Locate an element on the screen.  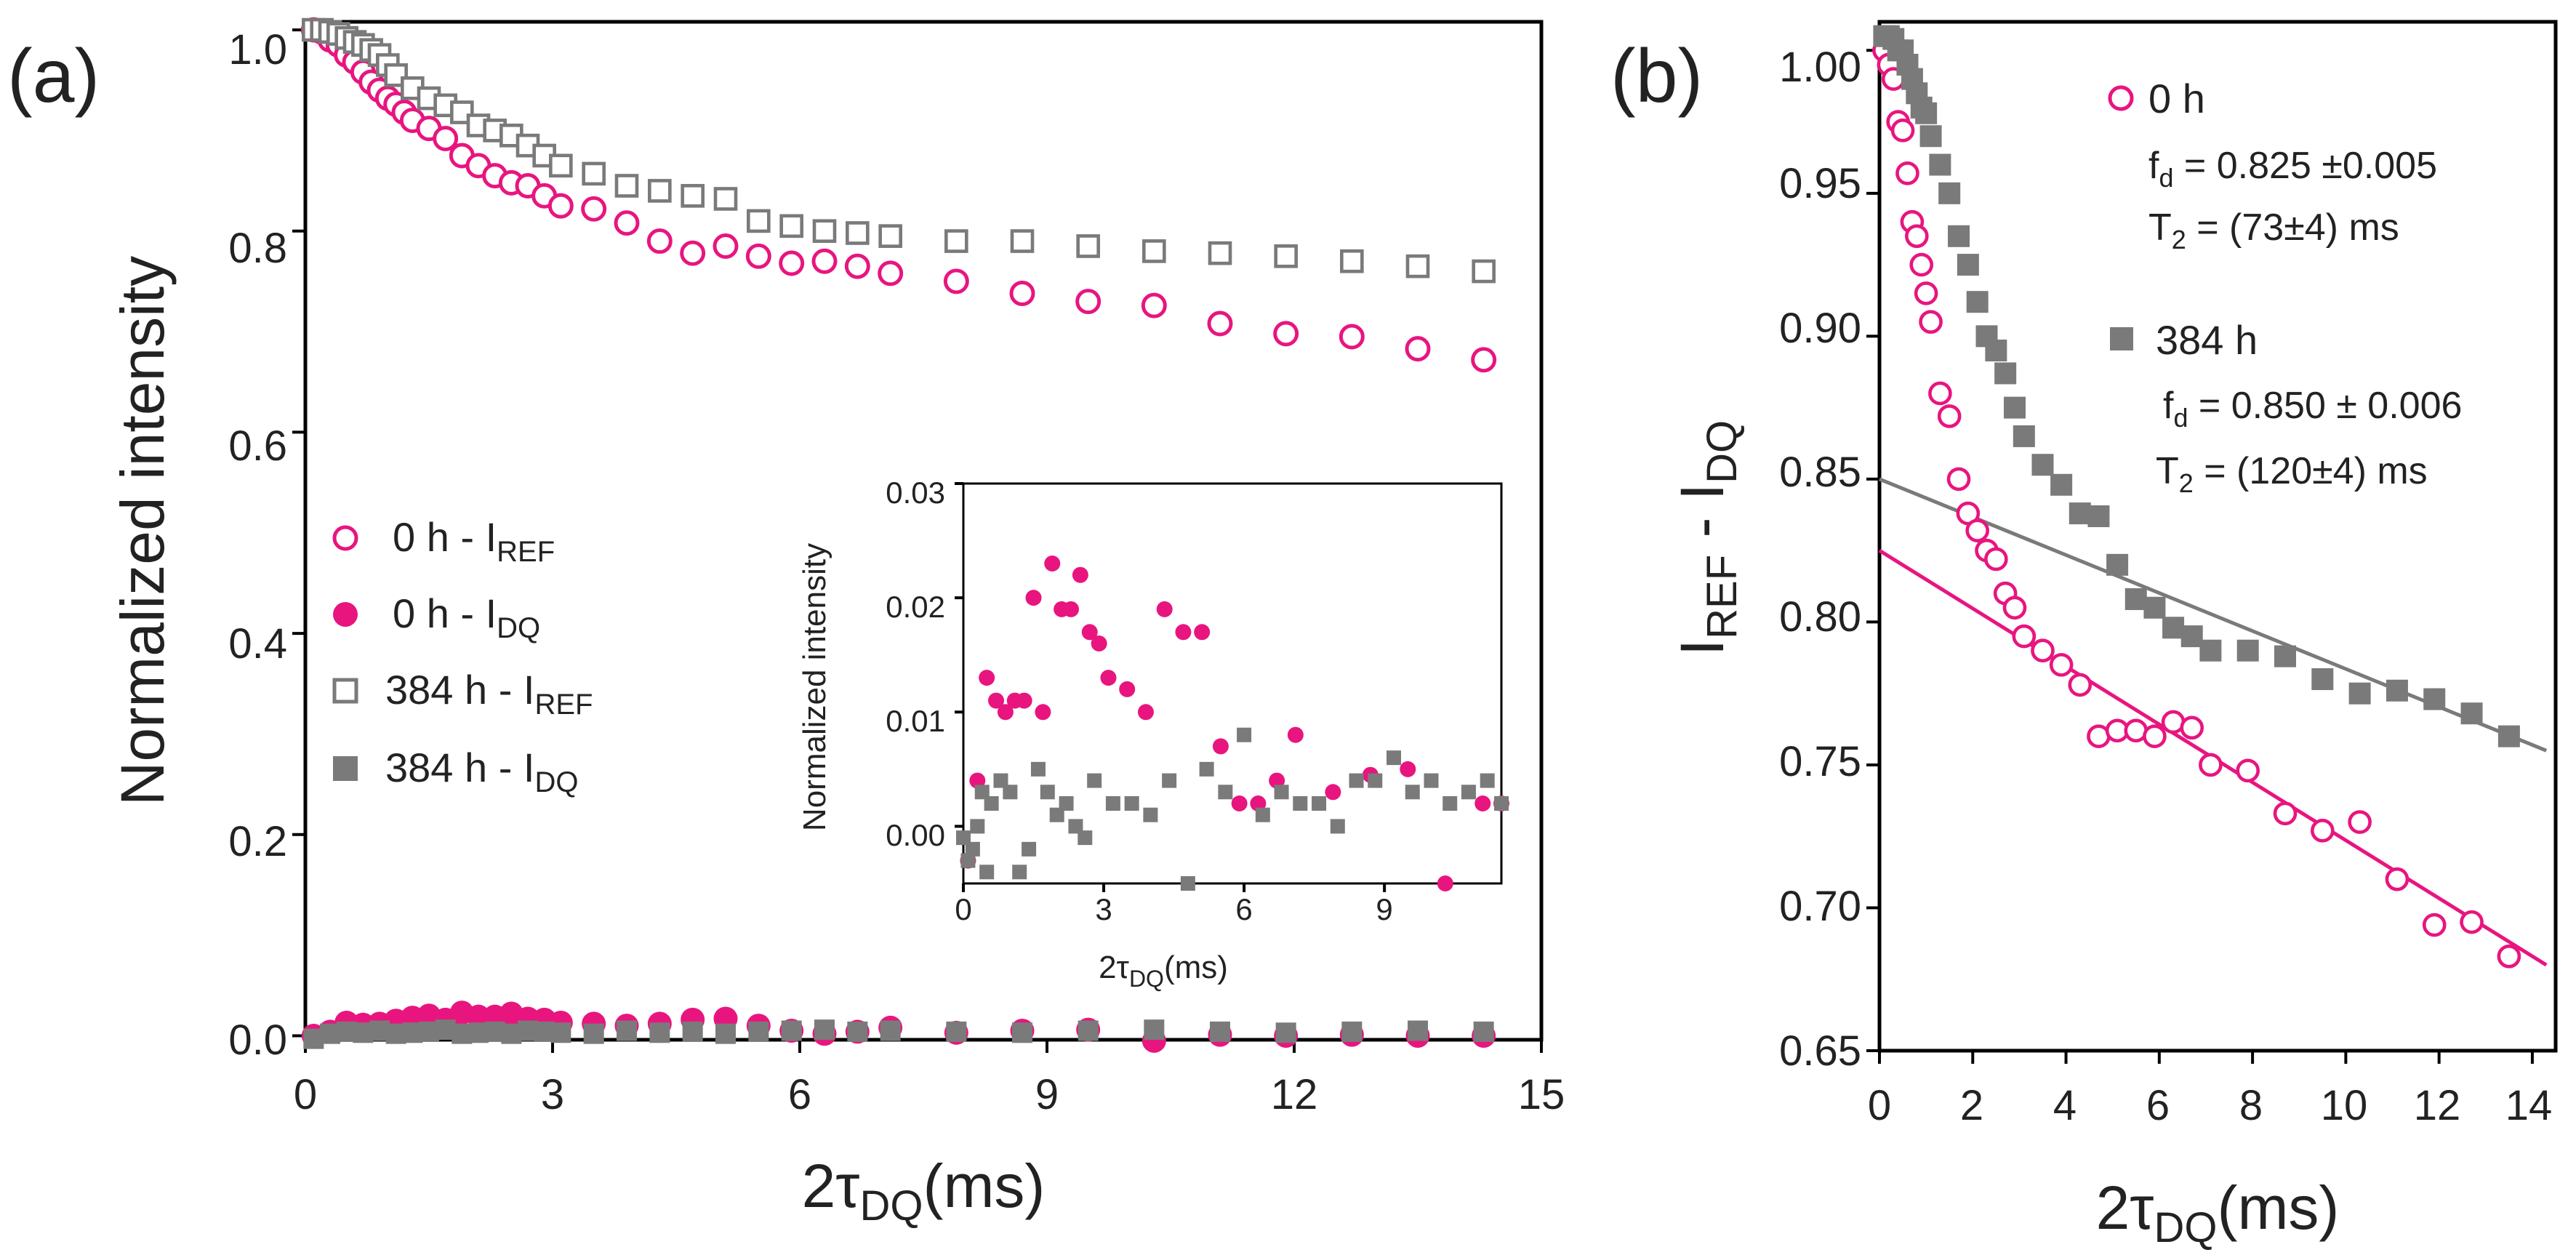
y-tick-label: 1.0 is located at coordinates (257, 49).